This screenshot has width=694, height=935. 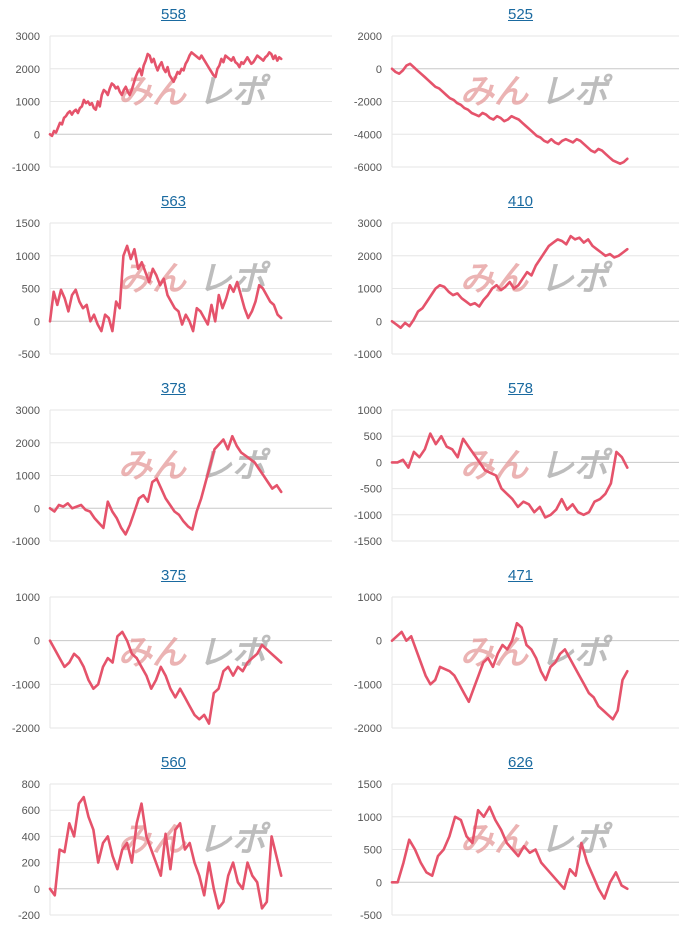 I want to click on y-tick-label: 200, so click(x=31, y=864).